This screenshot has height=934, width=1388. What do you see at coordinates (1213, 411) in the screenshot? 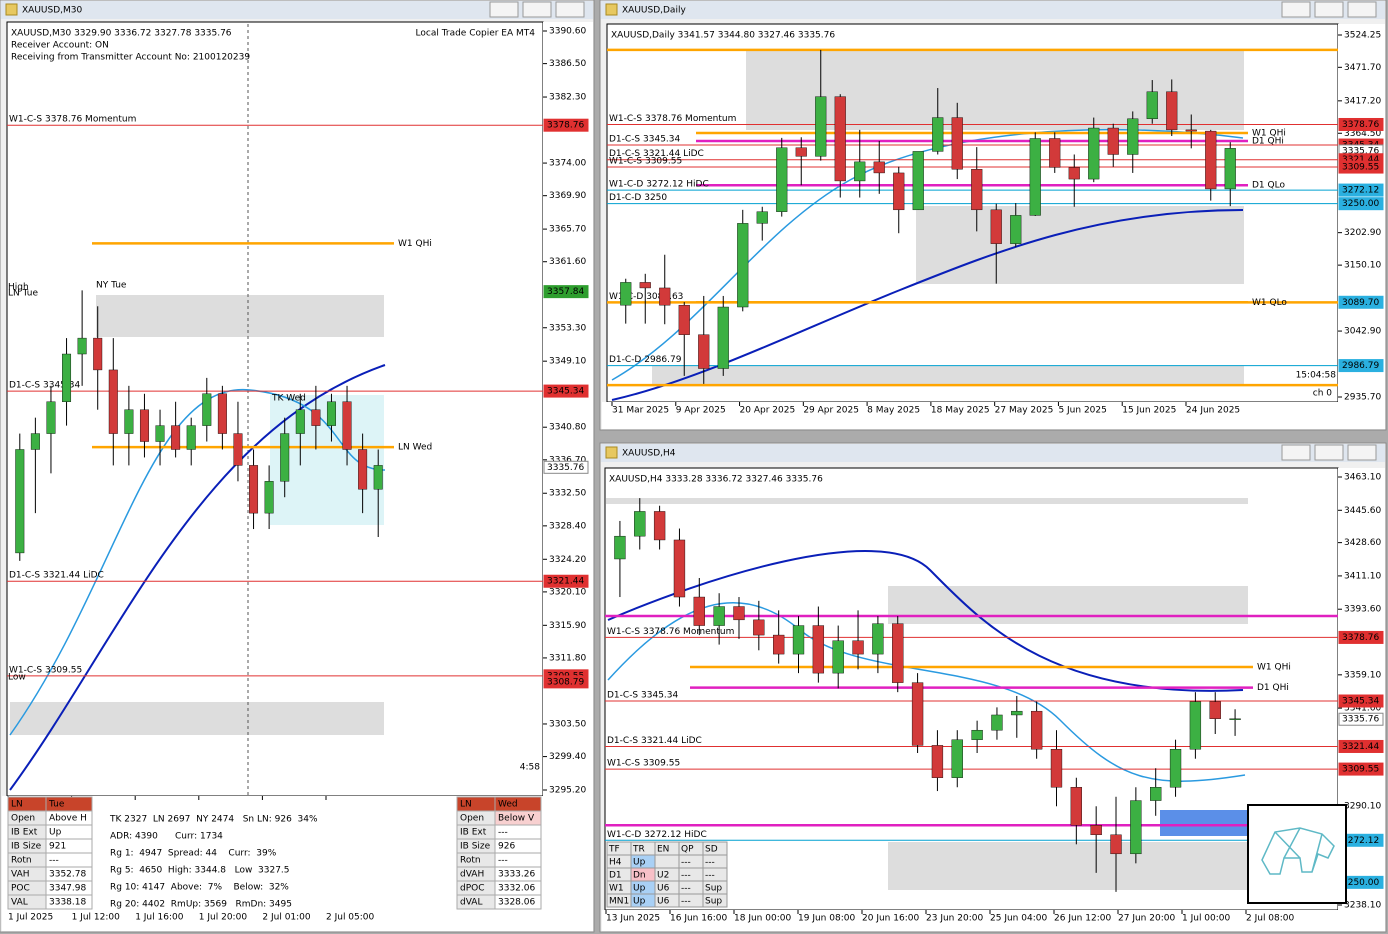
I see `x-tick-label: 24 Jun 2025` at bounding box center [1213, 411].